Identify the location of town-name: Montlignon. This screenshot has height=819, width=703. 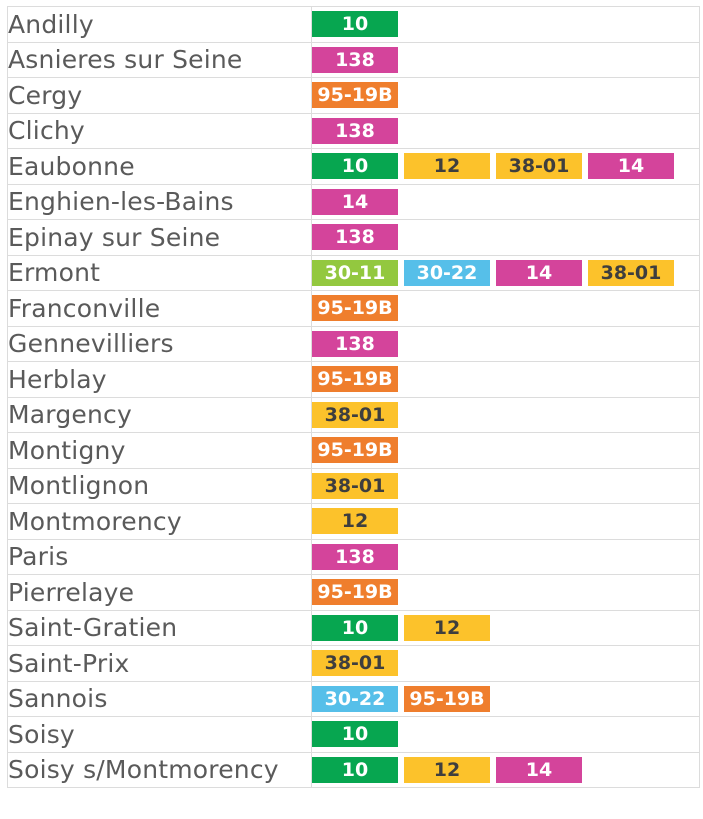
(159, 485).